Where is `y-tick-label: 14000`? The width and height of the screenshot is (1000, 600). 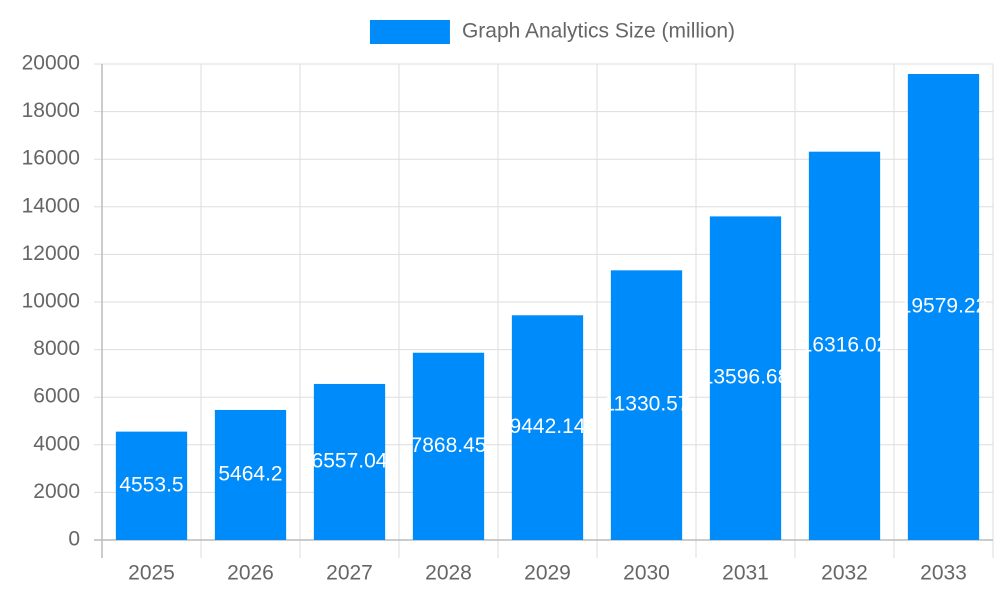
y-tick-label: 14000 is located at coordinates (51, 205).